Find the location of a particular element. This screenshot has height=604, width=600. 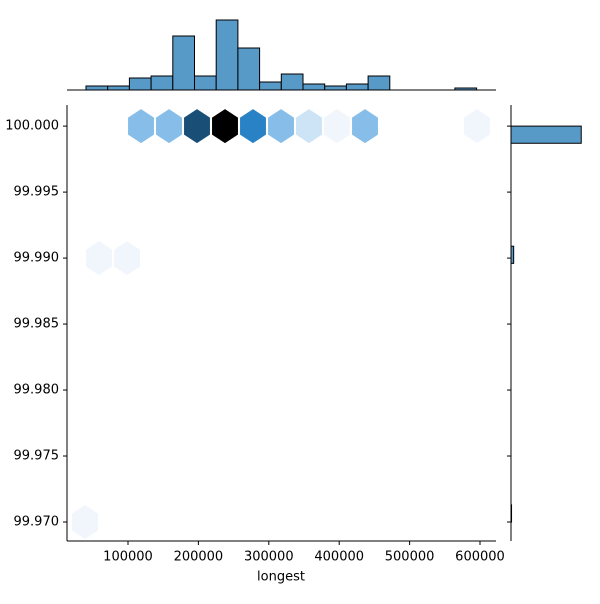

y-tick-label: 99.975 is located at coordinates (37, 456).